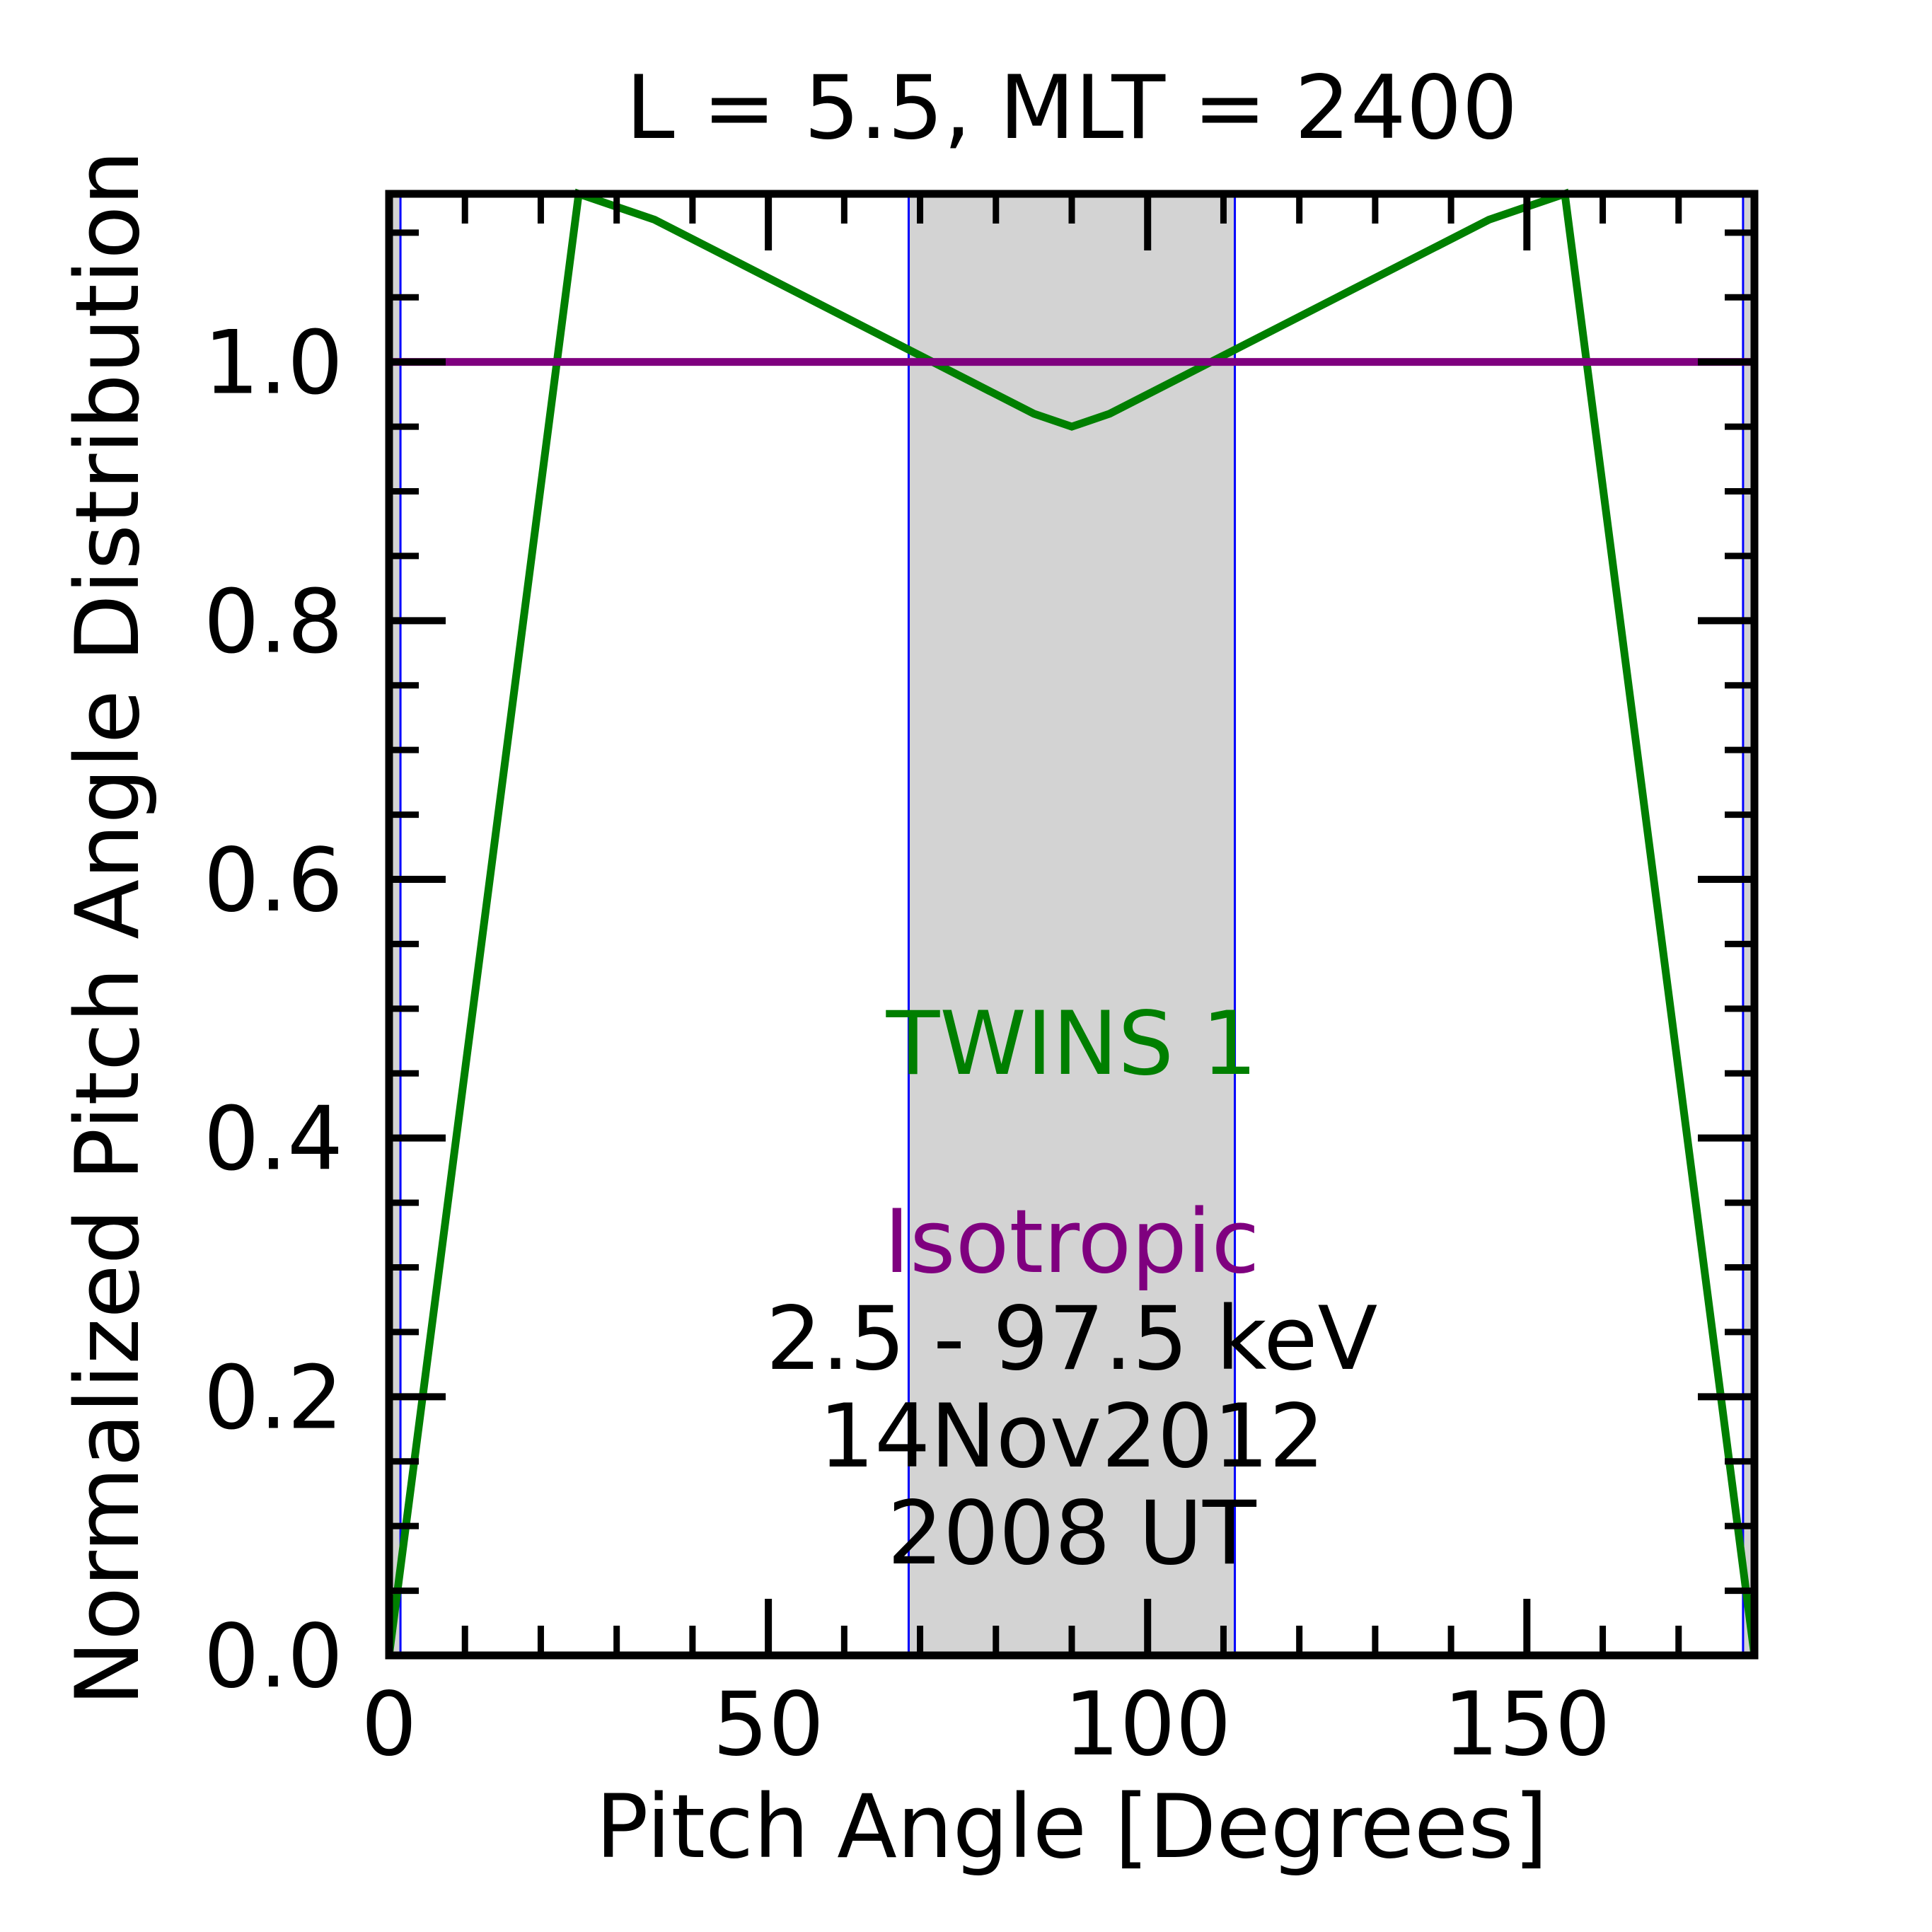  I want to click on x-tick-label: 0, so click(389, 1725).